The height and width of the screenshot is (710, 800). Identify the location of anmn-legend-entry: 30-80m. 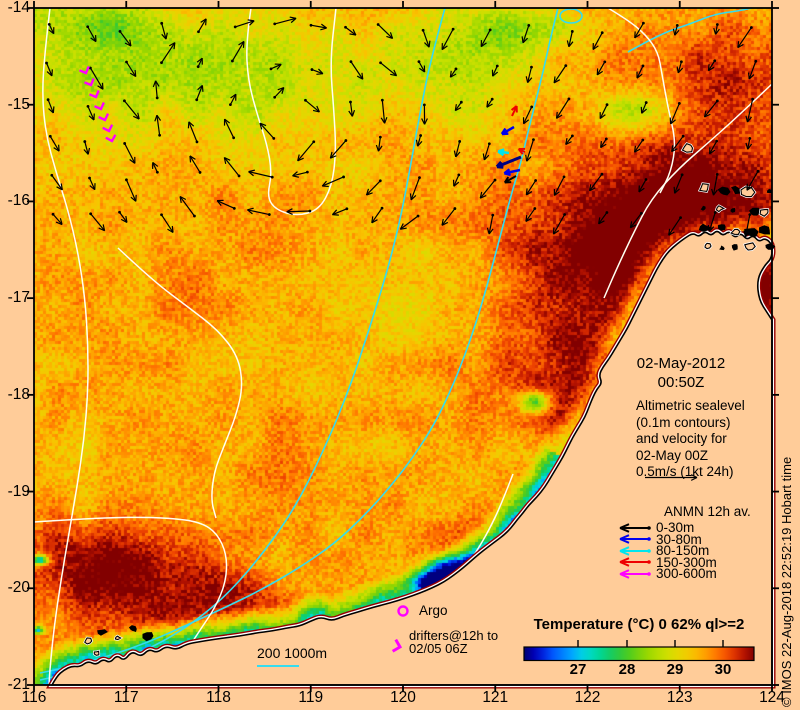
(657, 539).